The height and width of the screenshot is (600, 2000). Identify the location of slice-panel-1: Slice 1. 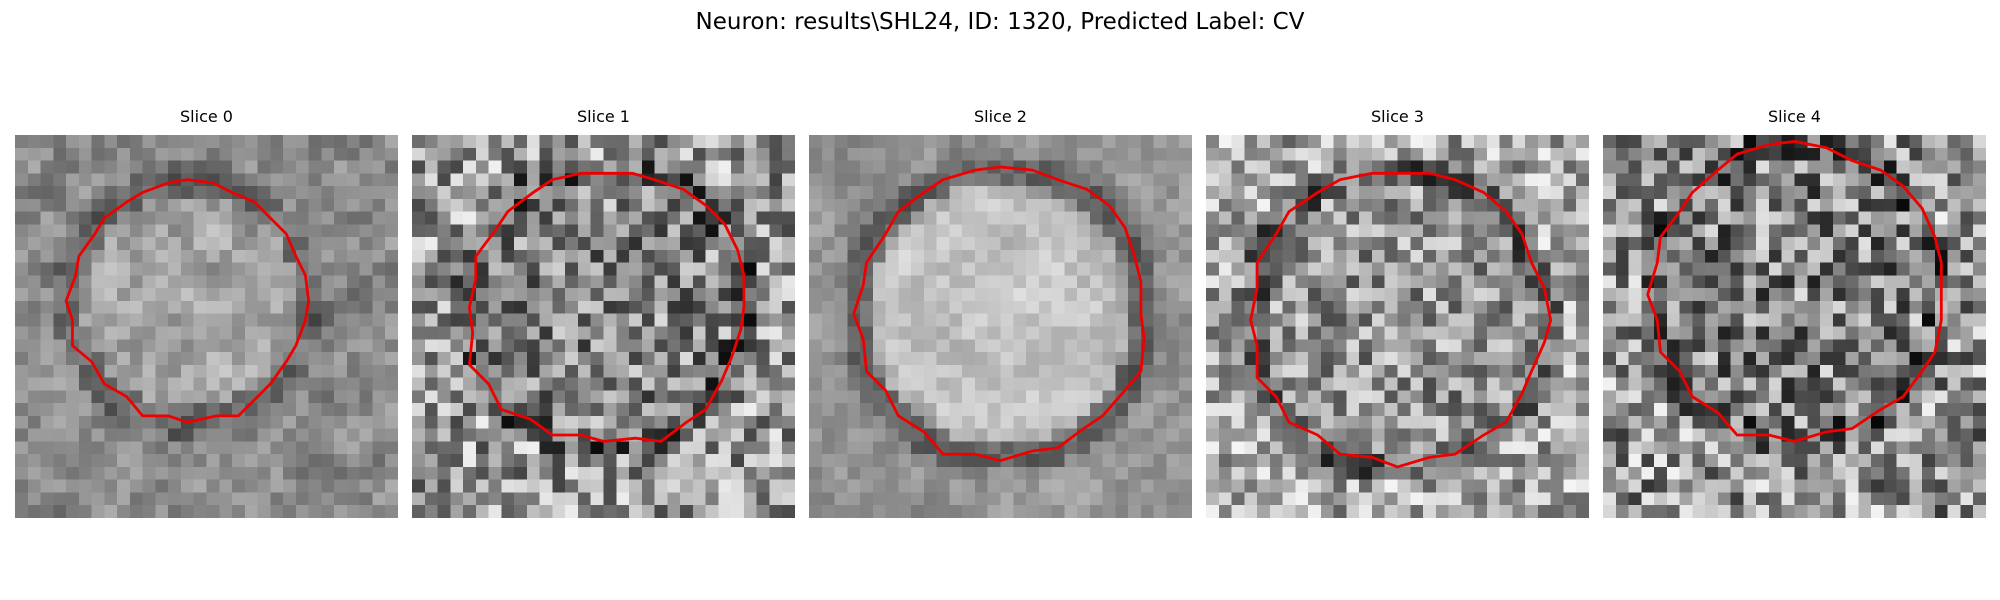
(603, 311).